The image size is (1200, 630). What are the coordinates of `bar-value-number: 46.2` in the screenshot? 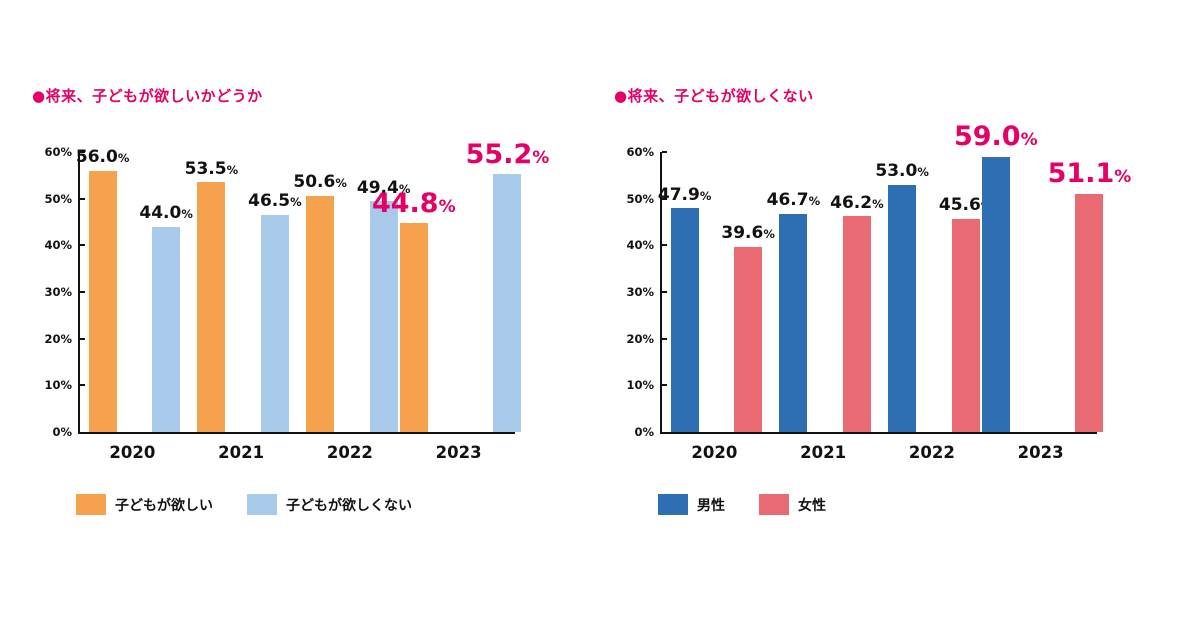 It's located at (851, 202).